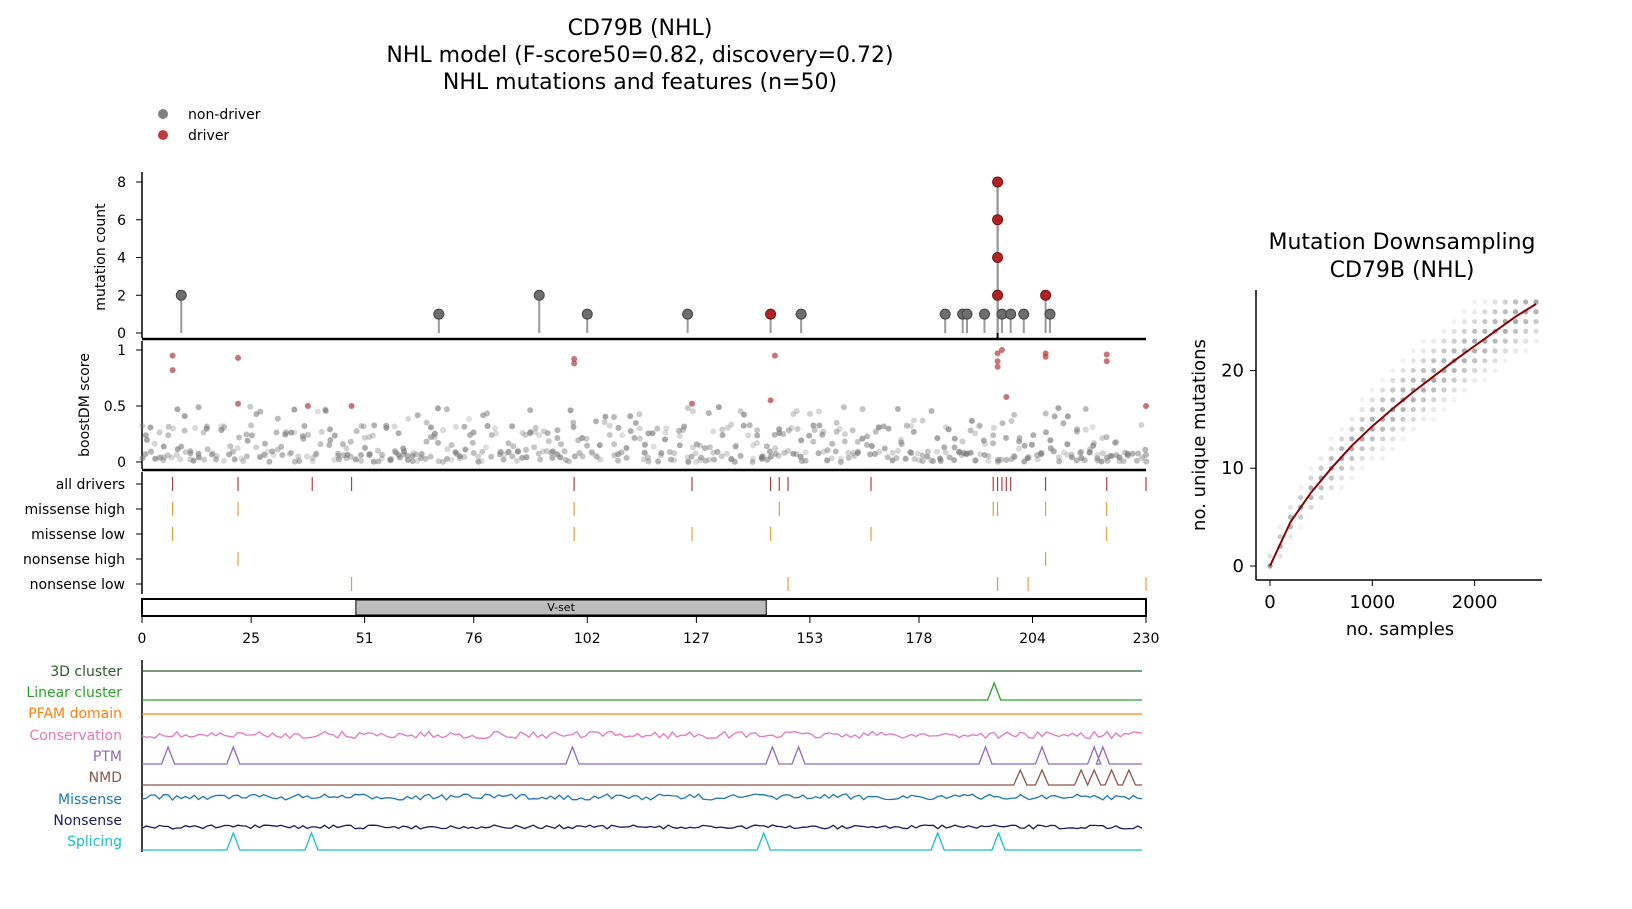 This screenshot has width=1632, height=909. What do you see at coordinates (121, 296) in the screenshot?
I see `p1-ytick-label: 2` at bounding box center [121, 296].